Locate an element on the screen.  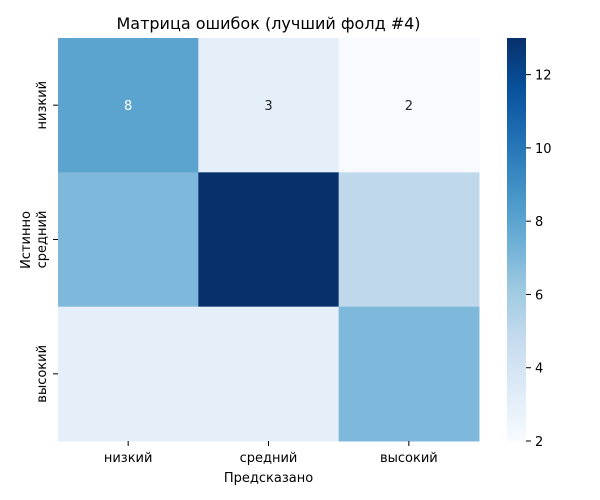
colorbar-tick-label: 12 is located at coordinates (543, 76).